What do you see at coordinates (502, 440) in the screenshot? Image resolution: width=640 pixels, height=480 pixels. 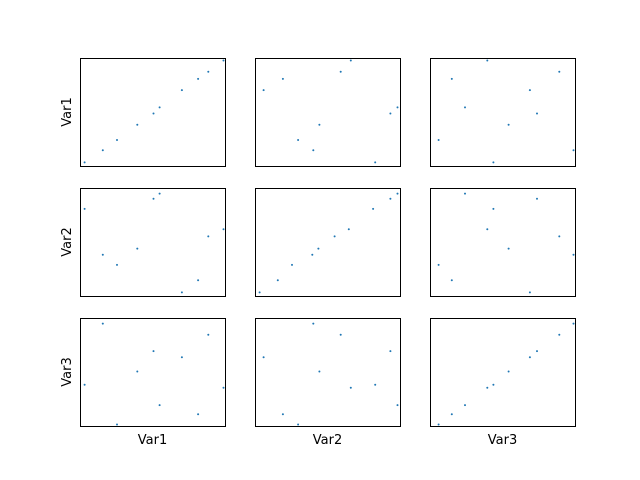 I see `col-label-var3: Var3` at bounding box center [502, 440].